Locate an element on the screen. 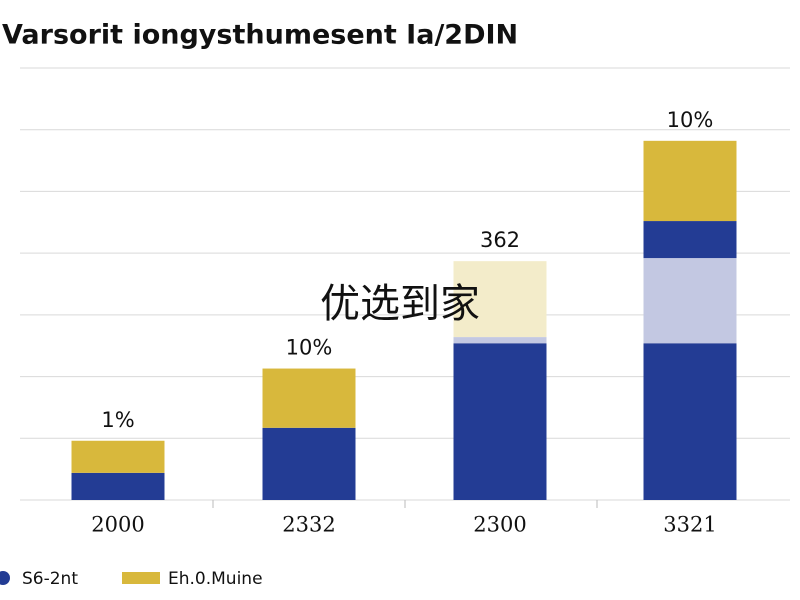  x-tick-label: 2300 is located at coordinates (499, 525).